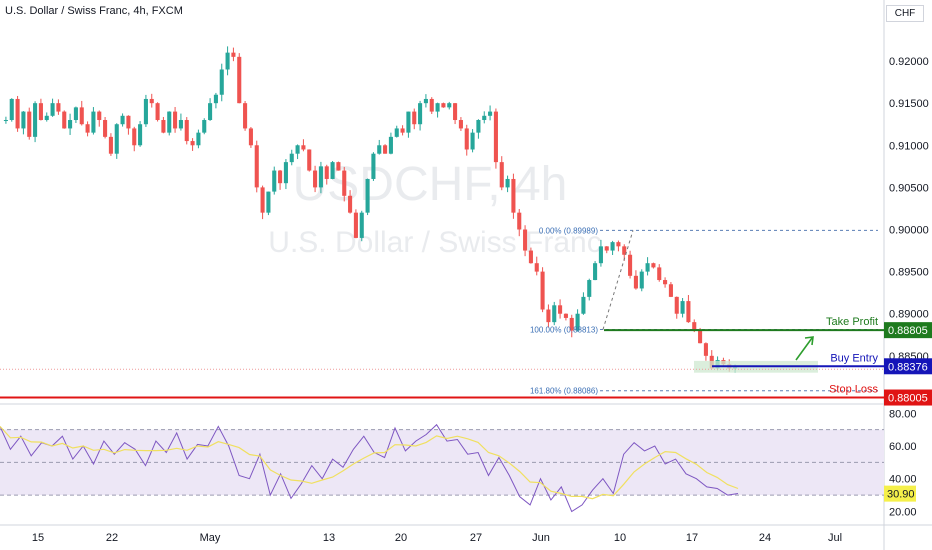 This screenshot has height=550, width=932. What do you see at coordinates (541, 538) in the screenshot?
I see `time-tick-label: Jun` at bounding box center [541, 538].